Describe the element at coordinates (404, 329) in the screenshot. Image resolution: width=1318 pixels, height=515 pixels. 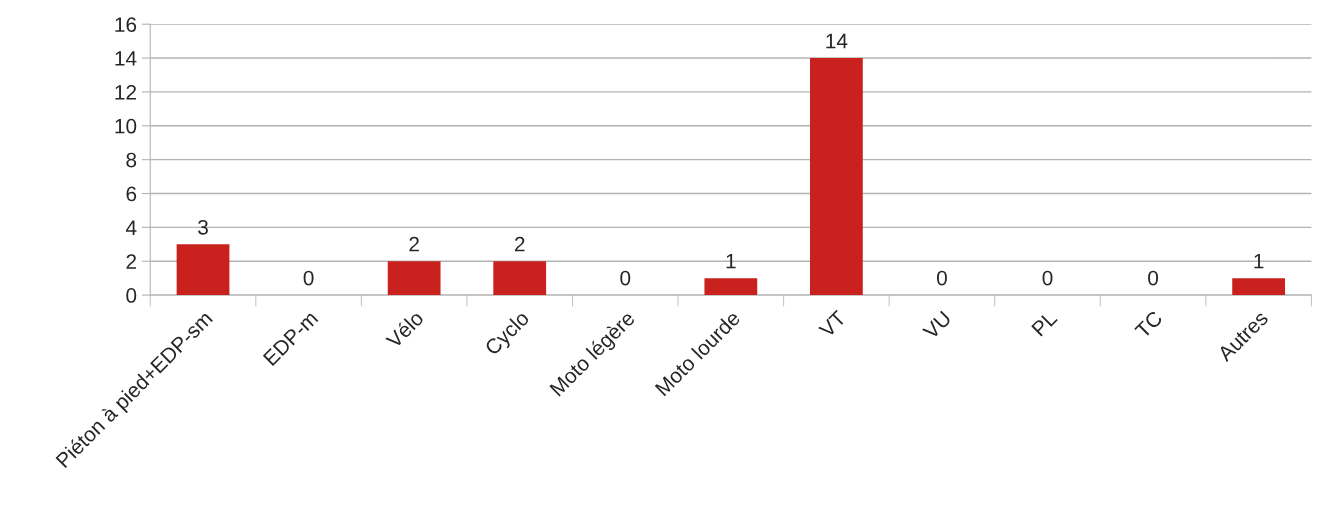
I see `x-tick-label: Vélo` at that location.